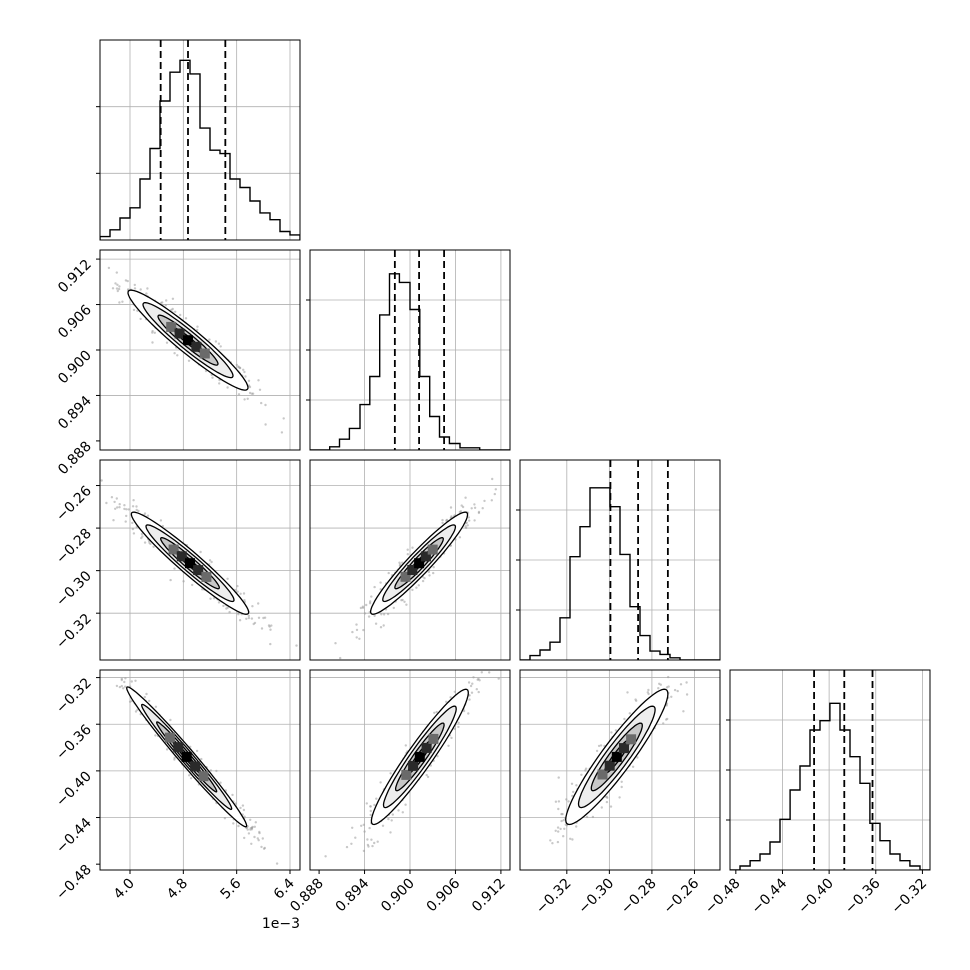 The height and width of the screenshot is (970, 970). I want to click on xtick-label: 0.894, so click(353, 895).